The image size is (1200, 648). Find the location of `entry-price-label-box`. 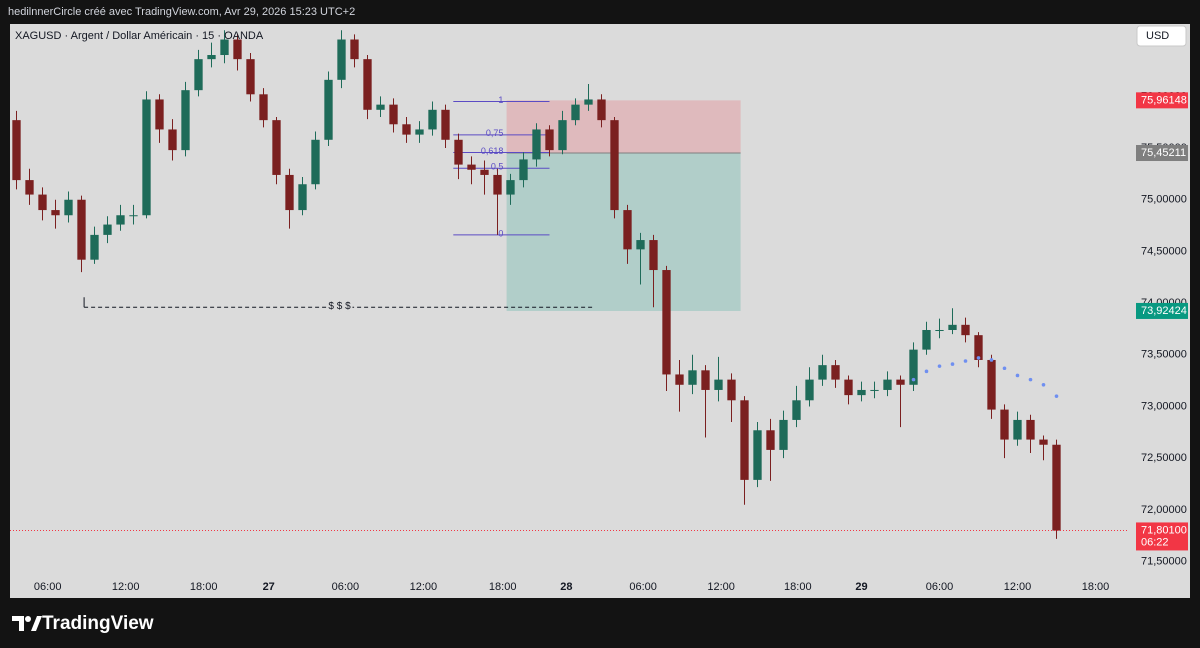

entry-price-label-box is located at coordinates (1162, 153).